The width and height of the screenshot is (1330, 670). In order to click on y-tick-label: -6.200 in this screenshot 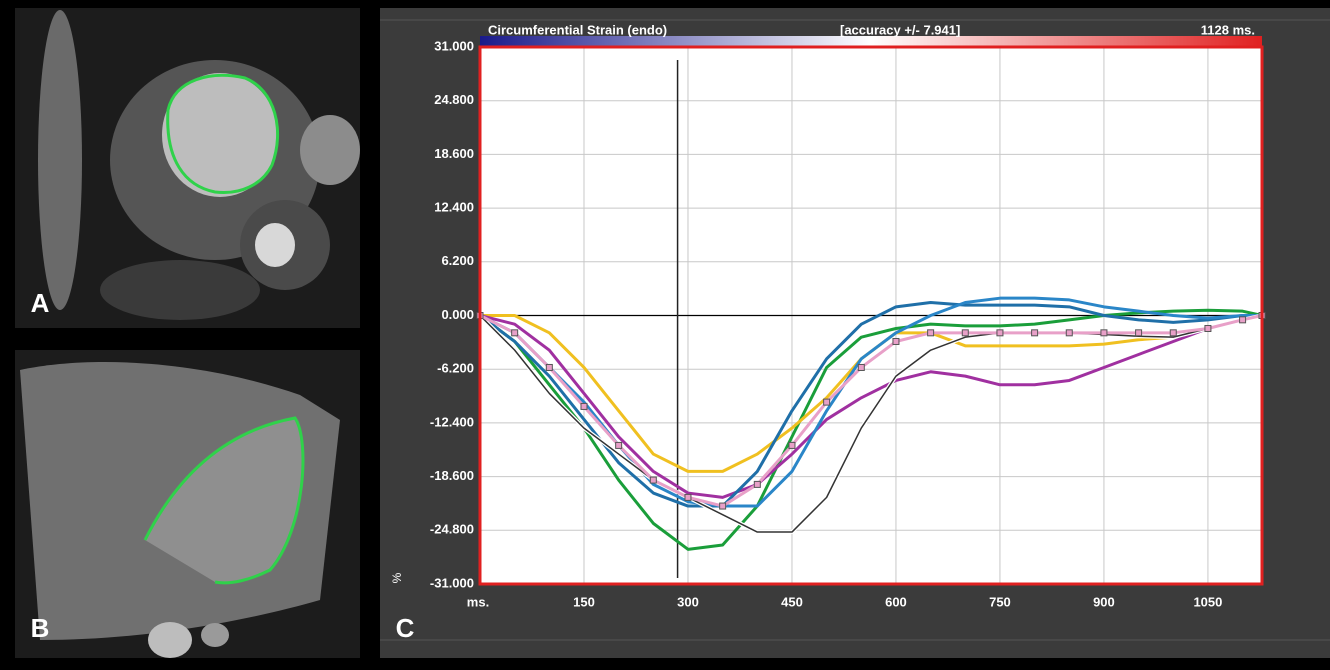, I will do `click(455, 368)`.